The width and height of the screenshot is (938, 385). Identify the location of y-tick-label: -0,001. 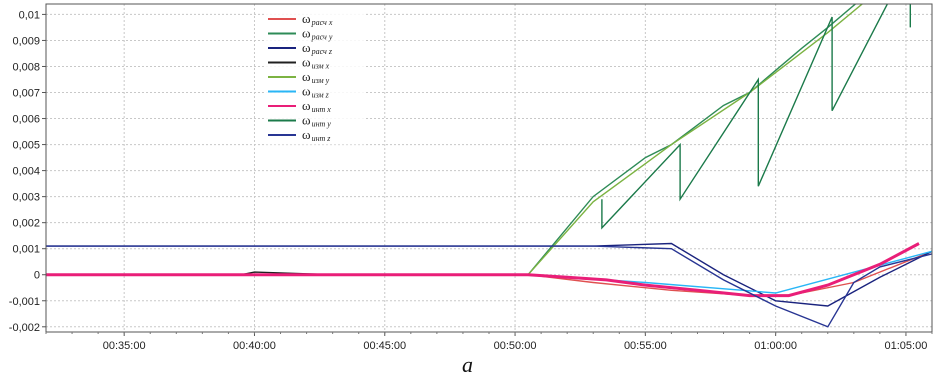
(24, 302).